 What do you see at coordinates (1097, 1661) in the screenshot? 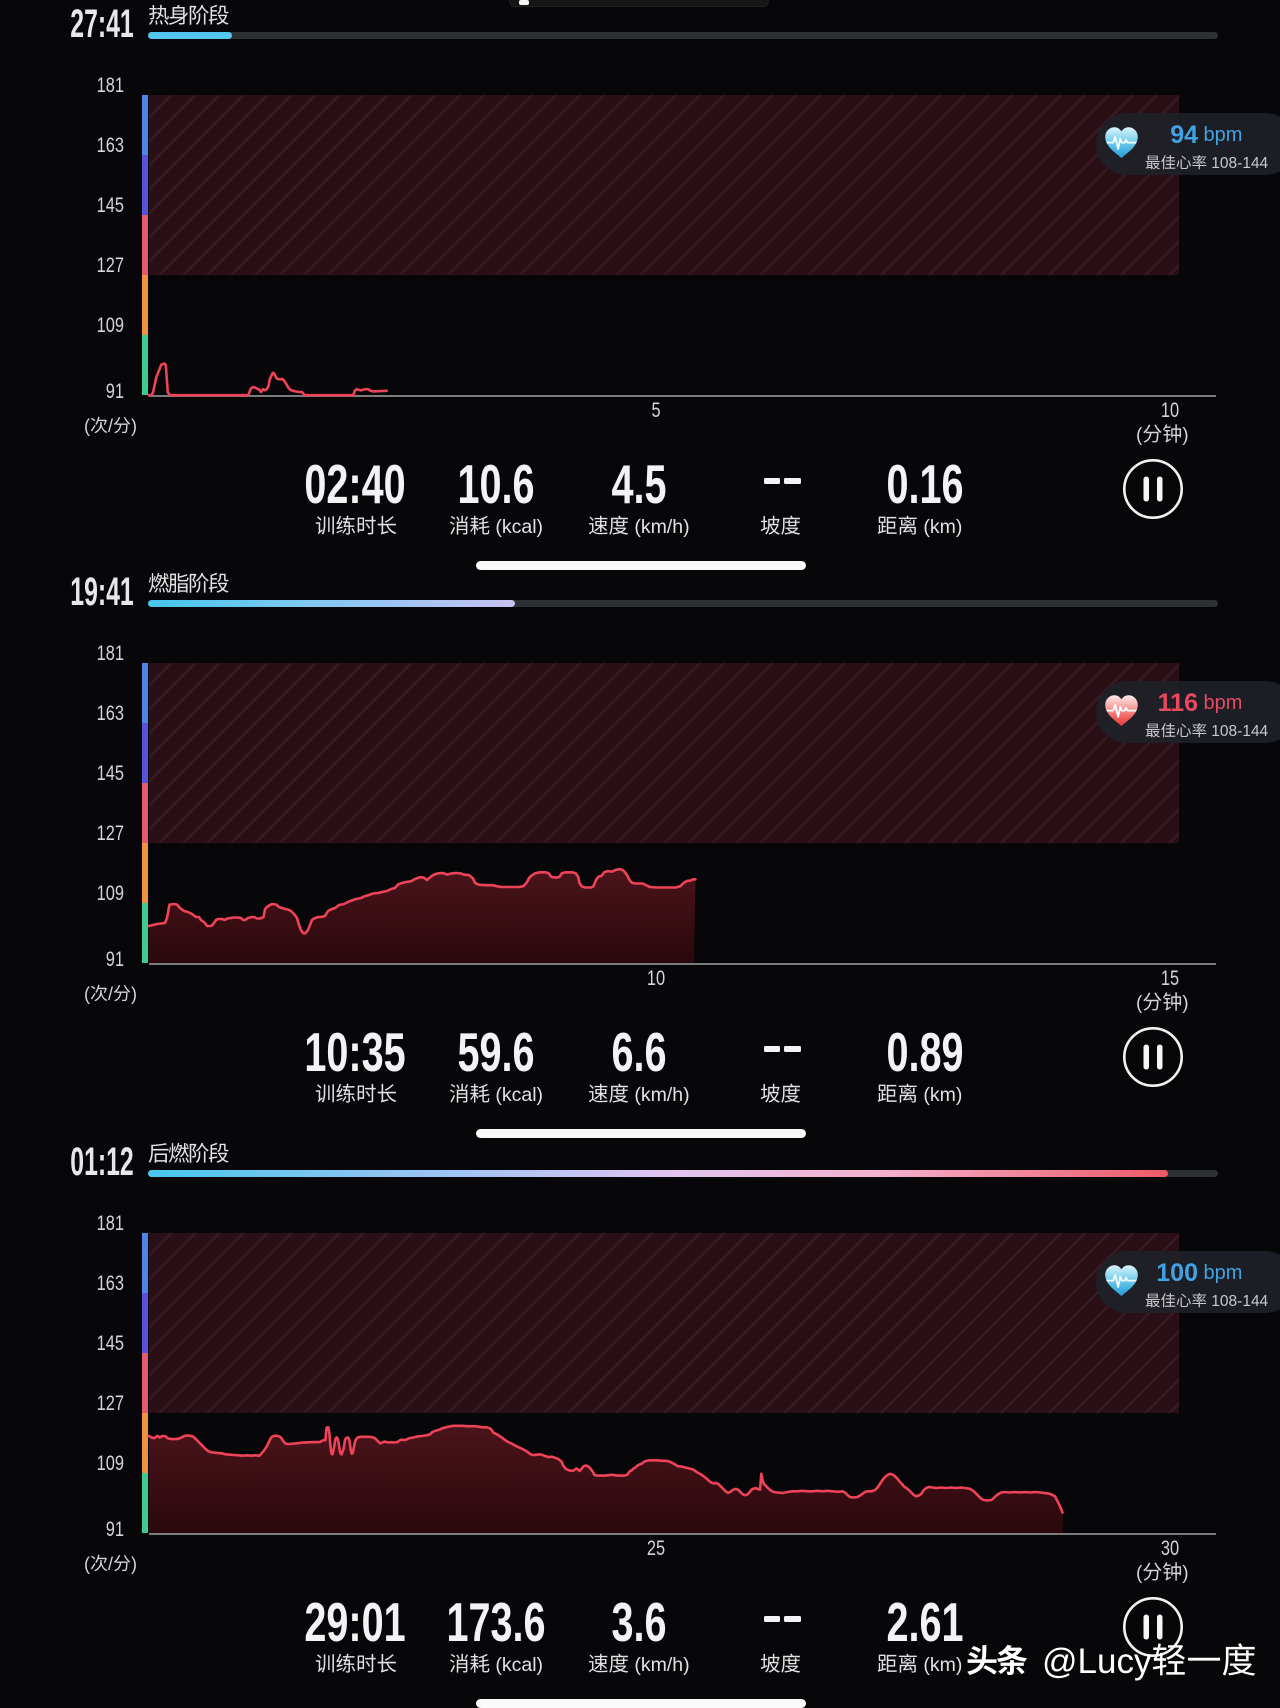
I see `svg-text: @Lucy` at bounding box center [1097, 1661].